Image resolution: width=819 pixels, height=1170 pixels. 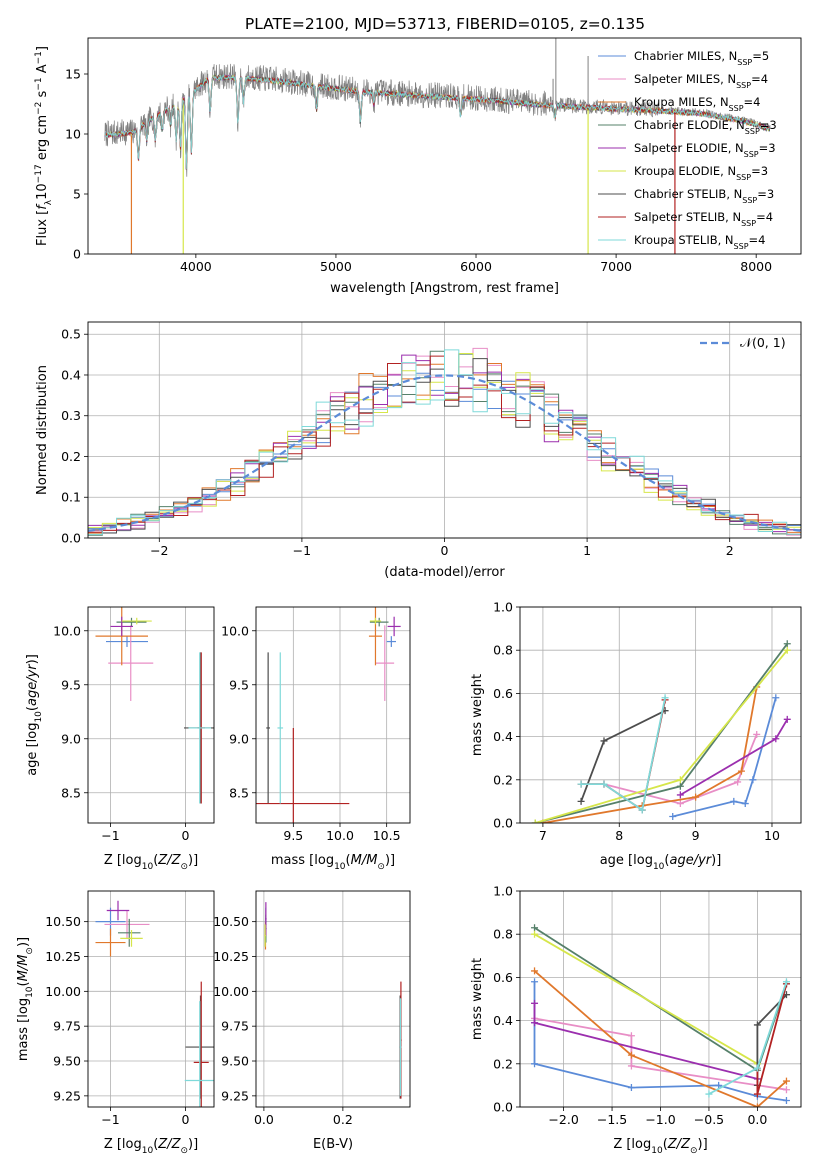 I want to click on y-tick-label: 9.0, so click(x=239, y=738).